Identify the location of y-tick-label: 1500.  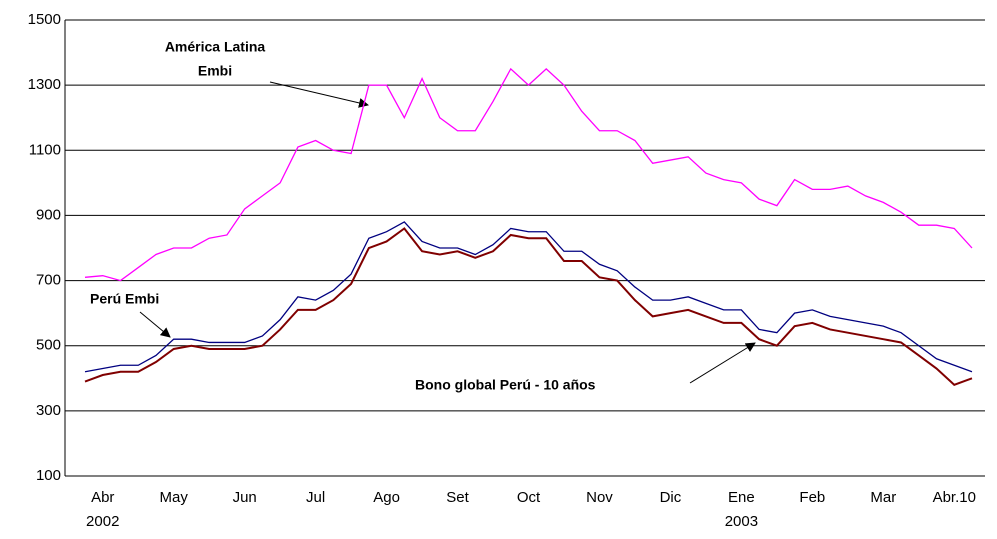
(44, 19).